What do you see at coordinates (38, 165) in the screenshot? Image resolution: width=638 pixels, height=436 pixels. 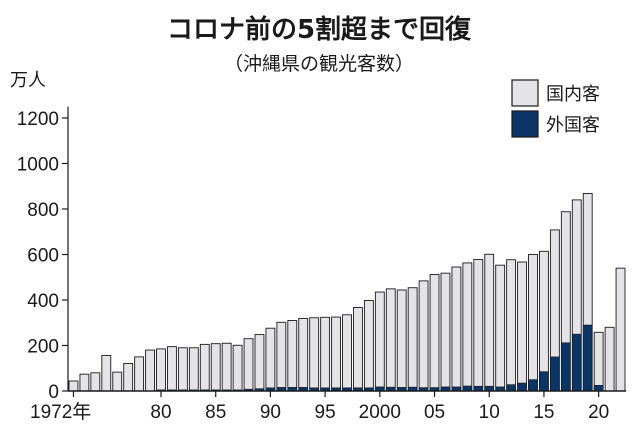 I see `y-tick-label-1000: 1000` at bounding box center [38, 165].